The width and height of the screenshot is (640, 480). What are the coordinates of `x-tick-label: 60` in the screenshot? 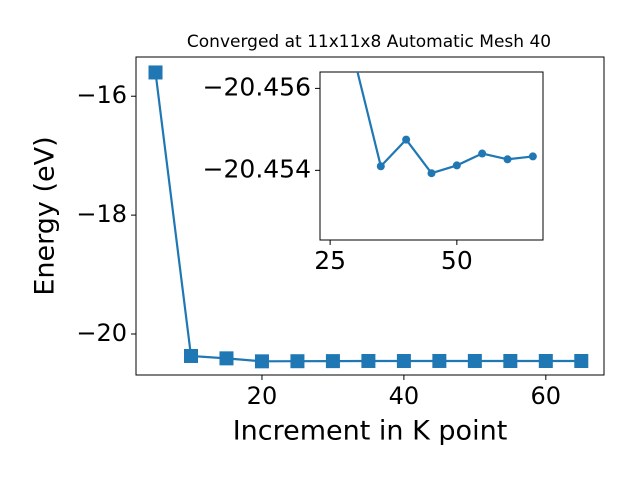 It's located at (546, 396).